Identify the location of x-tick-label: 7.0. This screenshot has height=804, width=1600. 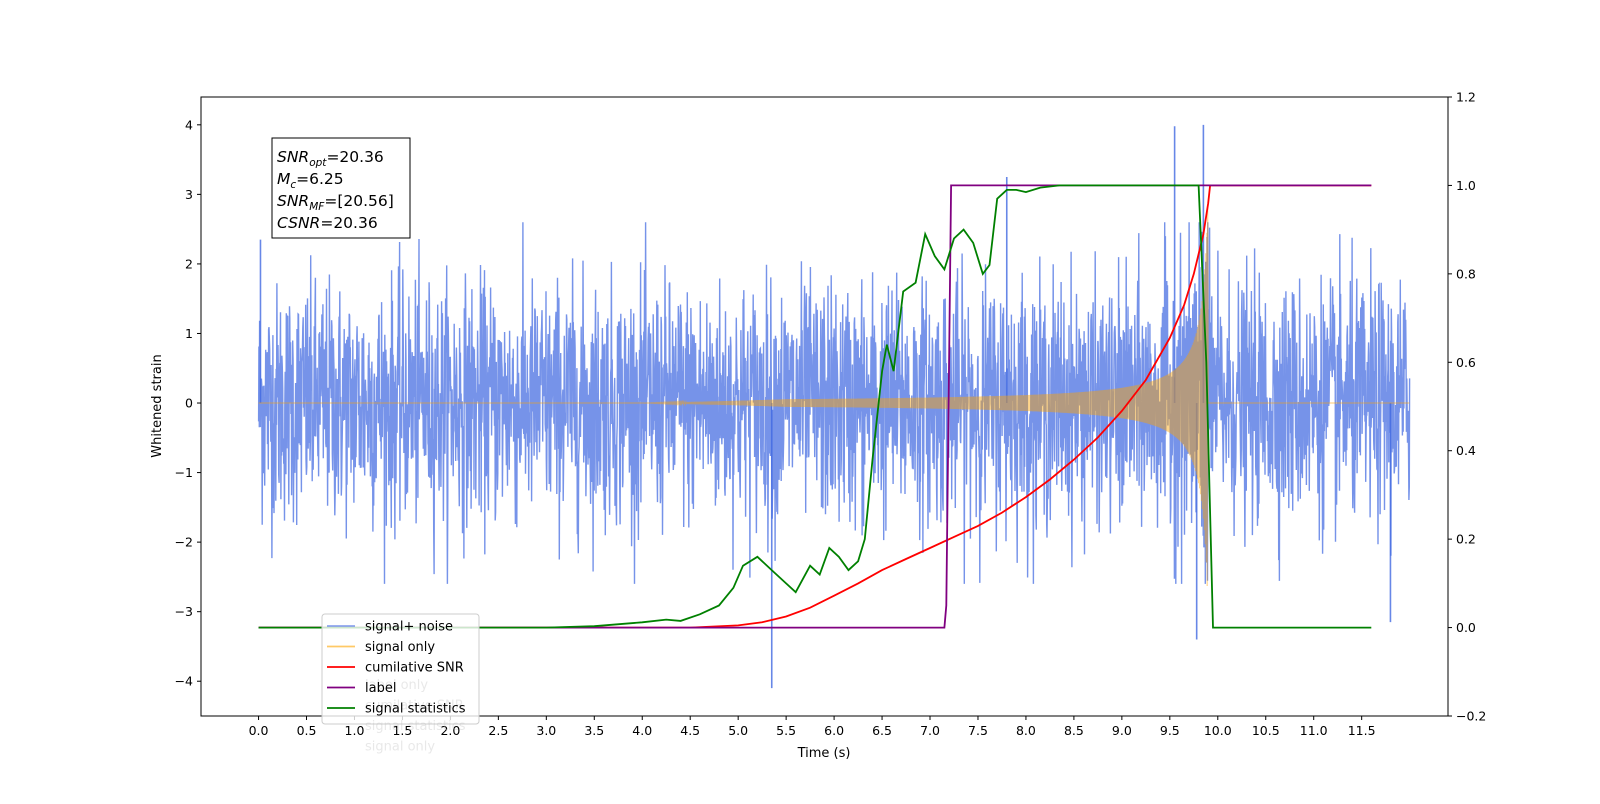
(930, 730).